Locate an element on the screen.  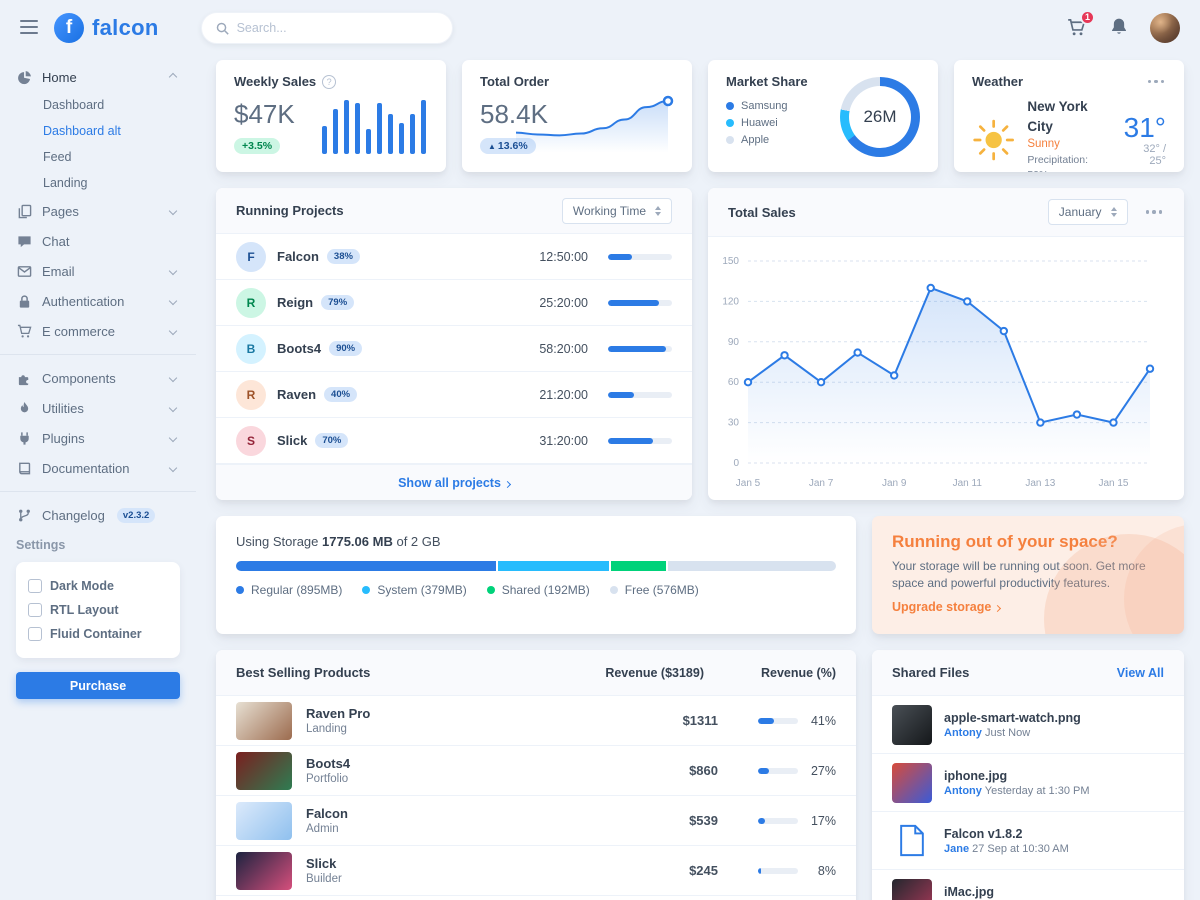
weather-city: New York City is located at coordinates (1057, 116).